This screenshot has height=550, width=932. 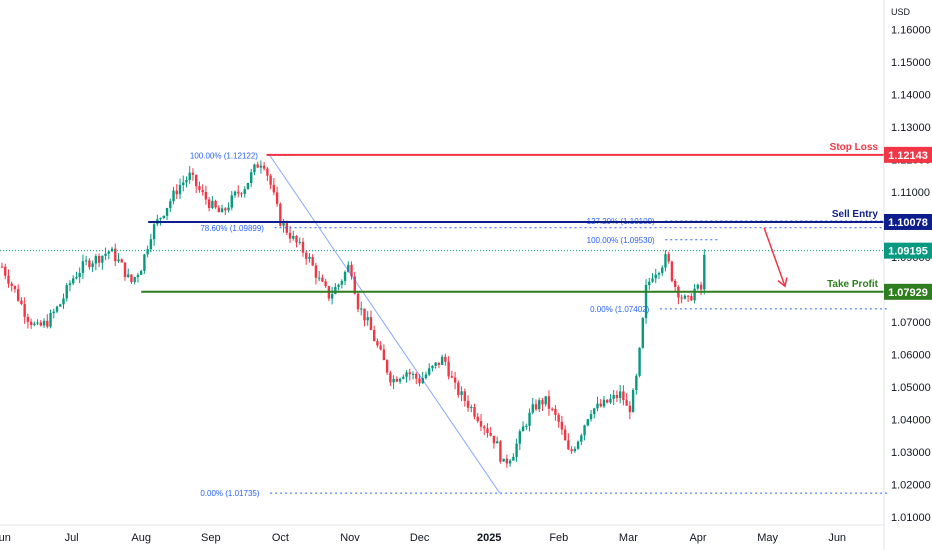 I want to click on projection-arrow, so click(x=775, y=257).